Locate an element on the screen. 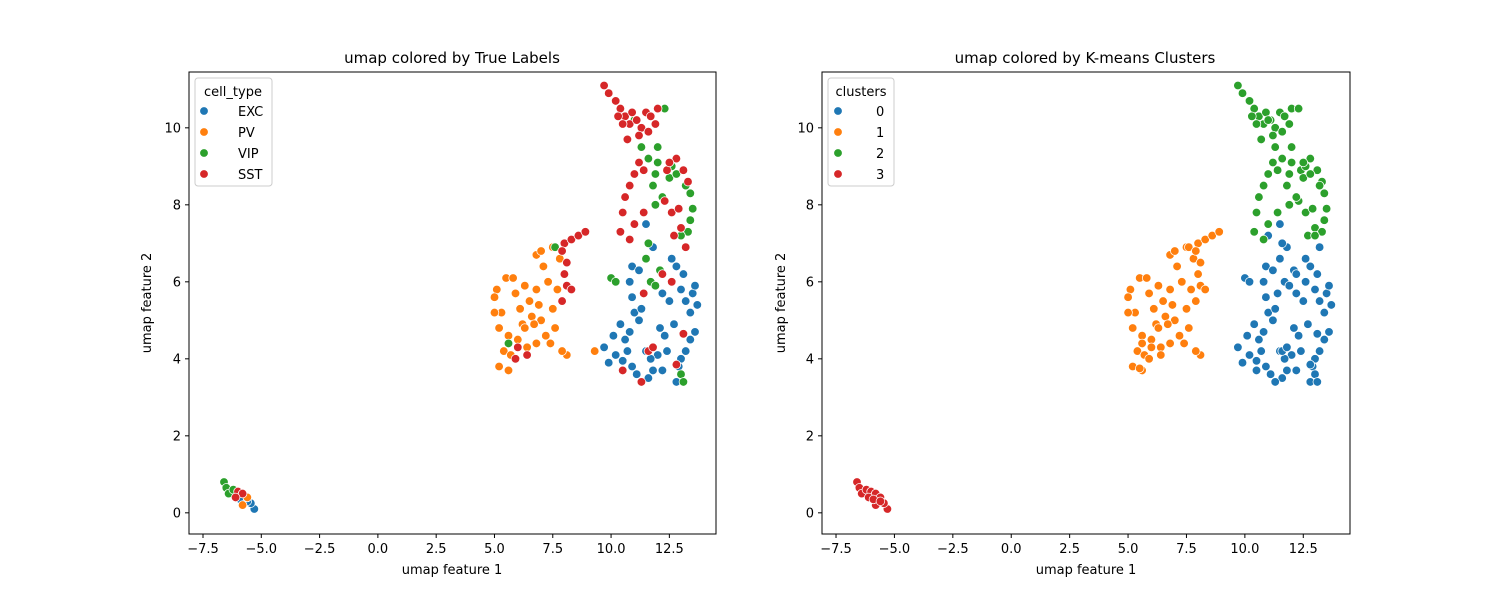 The width and height of the screenshot is (1500, 604). legend: clusters 0 1 2 3 is located at coordinates (861, 132).